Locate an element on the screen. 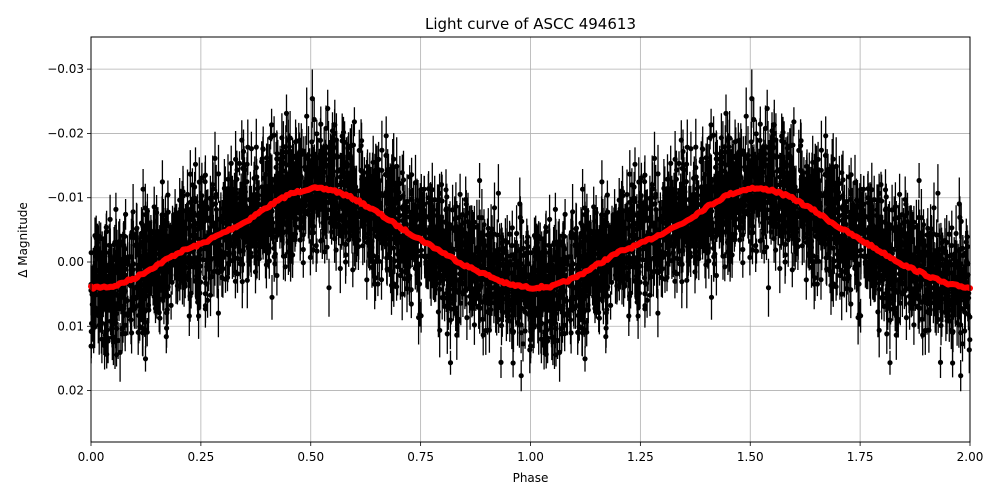 Image resolution: width=1000 pixels, height=504 pixels. x-tick-label: 0.00 is located at coordinates (91, 457).